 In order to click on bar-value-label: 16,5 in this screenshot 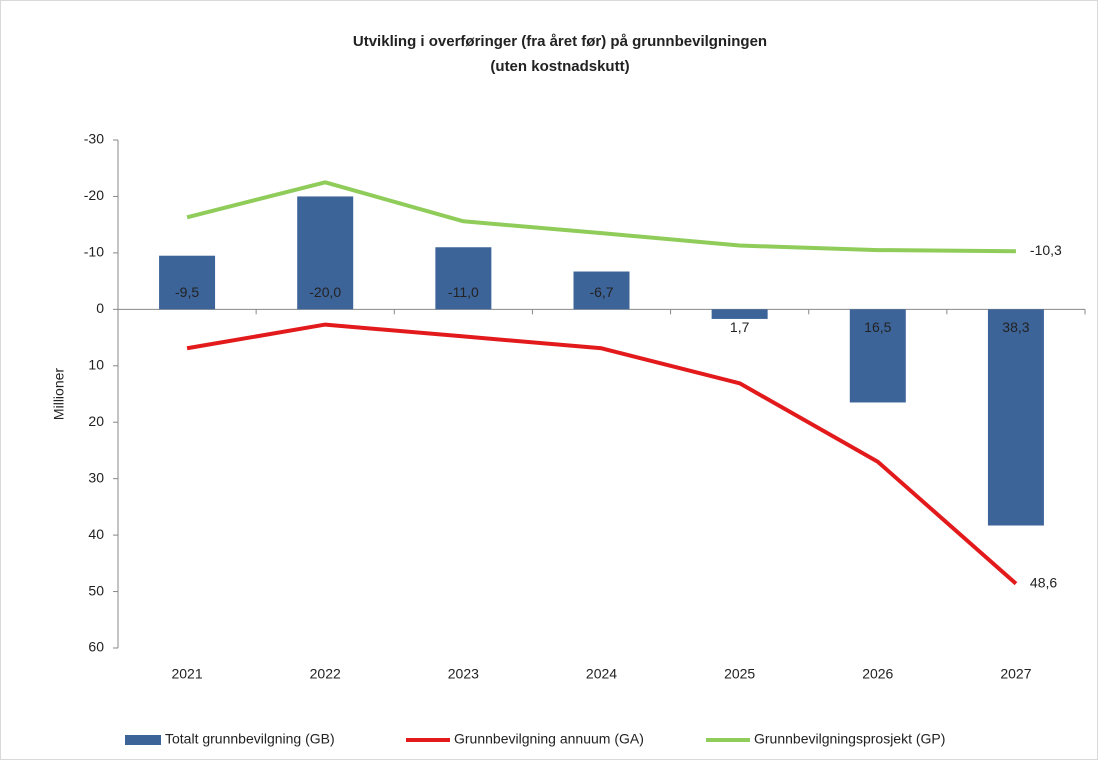, I will do `click(877, 327)`.